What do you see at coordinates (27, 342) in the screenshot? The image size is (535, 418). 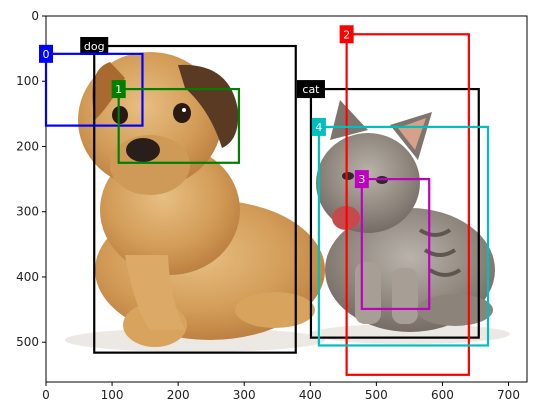 I see `y-tick-label: 500` at bounding box center [27, 342].